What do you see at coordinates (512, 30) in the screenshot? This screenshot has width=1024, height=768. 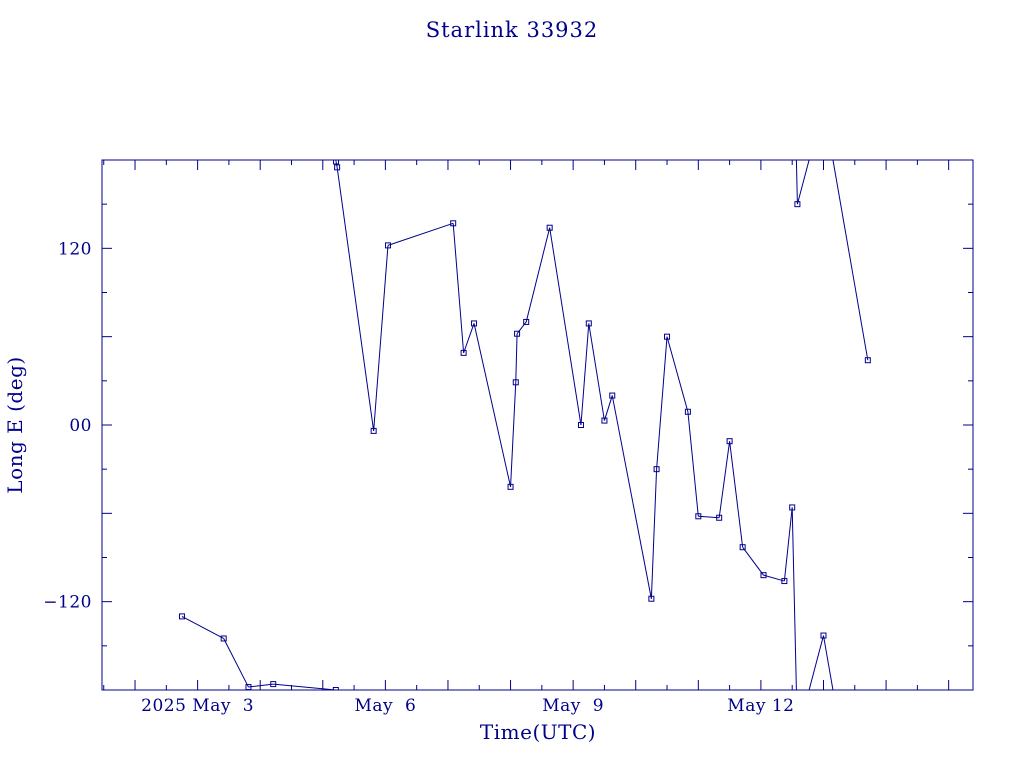 I see `chart-title: Starlink 33932` at bounding box center [512, 30].